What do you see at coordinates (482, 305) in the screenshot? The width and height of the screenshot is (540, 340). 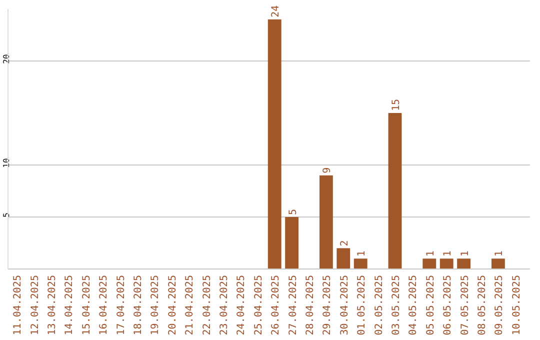 I see `x-tick-label: 08.05.2025` at bounding box center [482, 305].